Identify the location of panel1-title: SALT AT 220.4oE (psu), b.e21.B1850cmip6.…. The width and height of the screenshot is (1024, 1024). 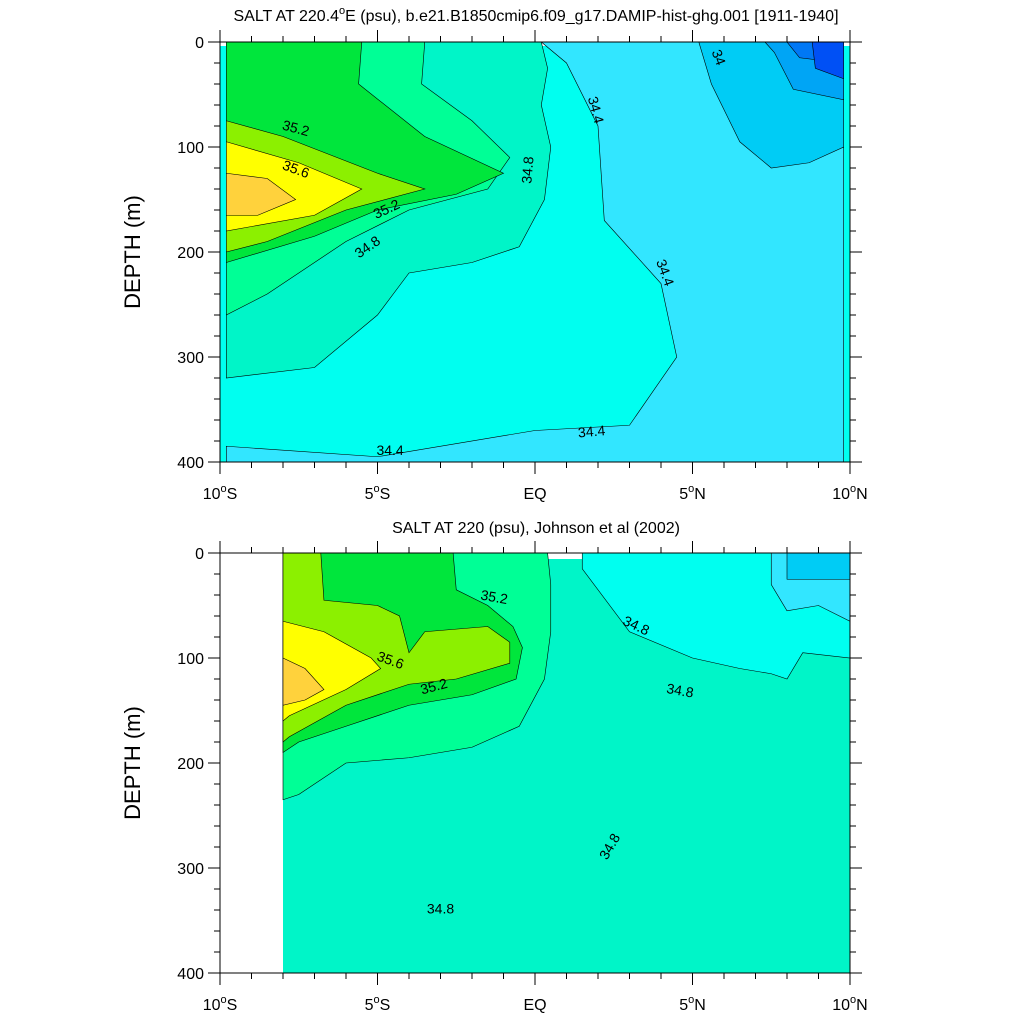
(535, 15).